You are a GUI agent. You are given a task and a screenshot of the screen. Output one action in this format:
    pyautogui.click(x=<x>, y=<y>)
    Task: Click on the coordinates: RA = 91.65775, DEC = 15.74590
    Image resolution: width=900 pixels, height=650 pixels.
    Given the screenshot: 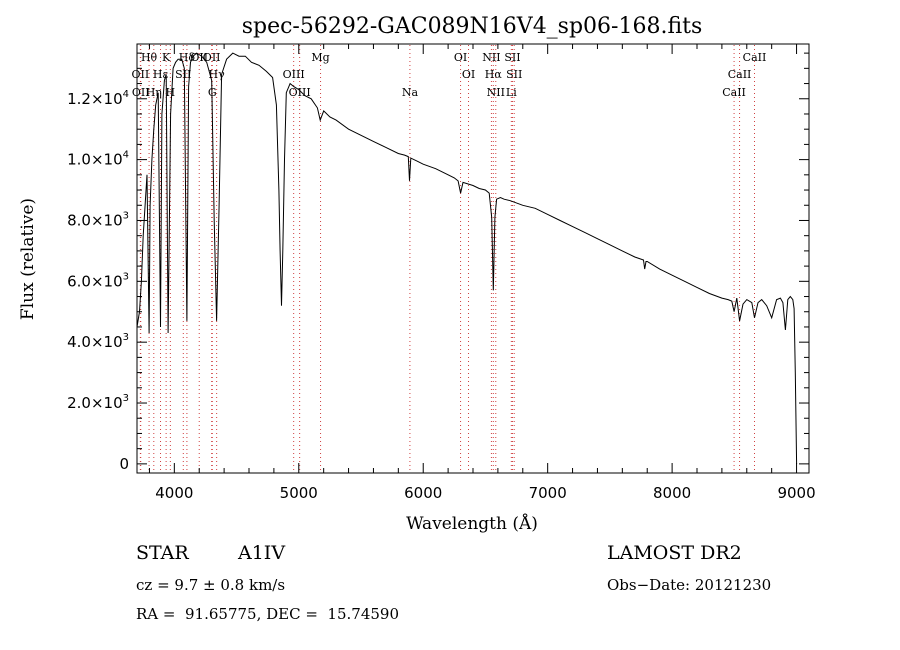 What is the action you would take?
    pyautogui.click(x=268, y=614)
    